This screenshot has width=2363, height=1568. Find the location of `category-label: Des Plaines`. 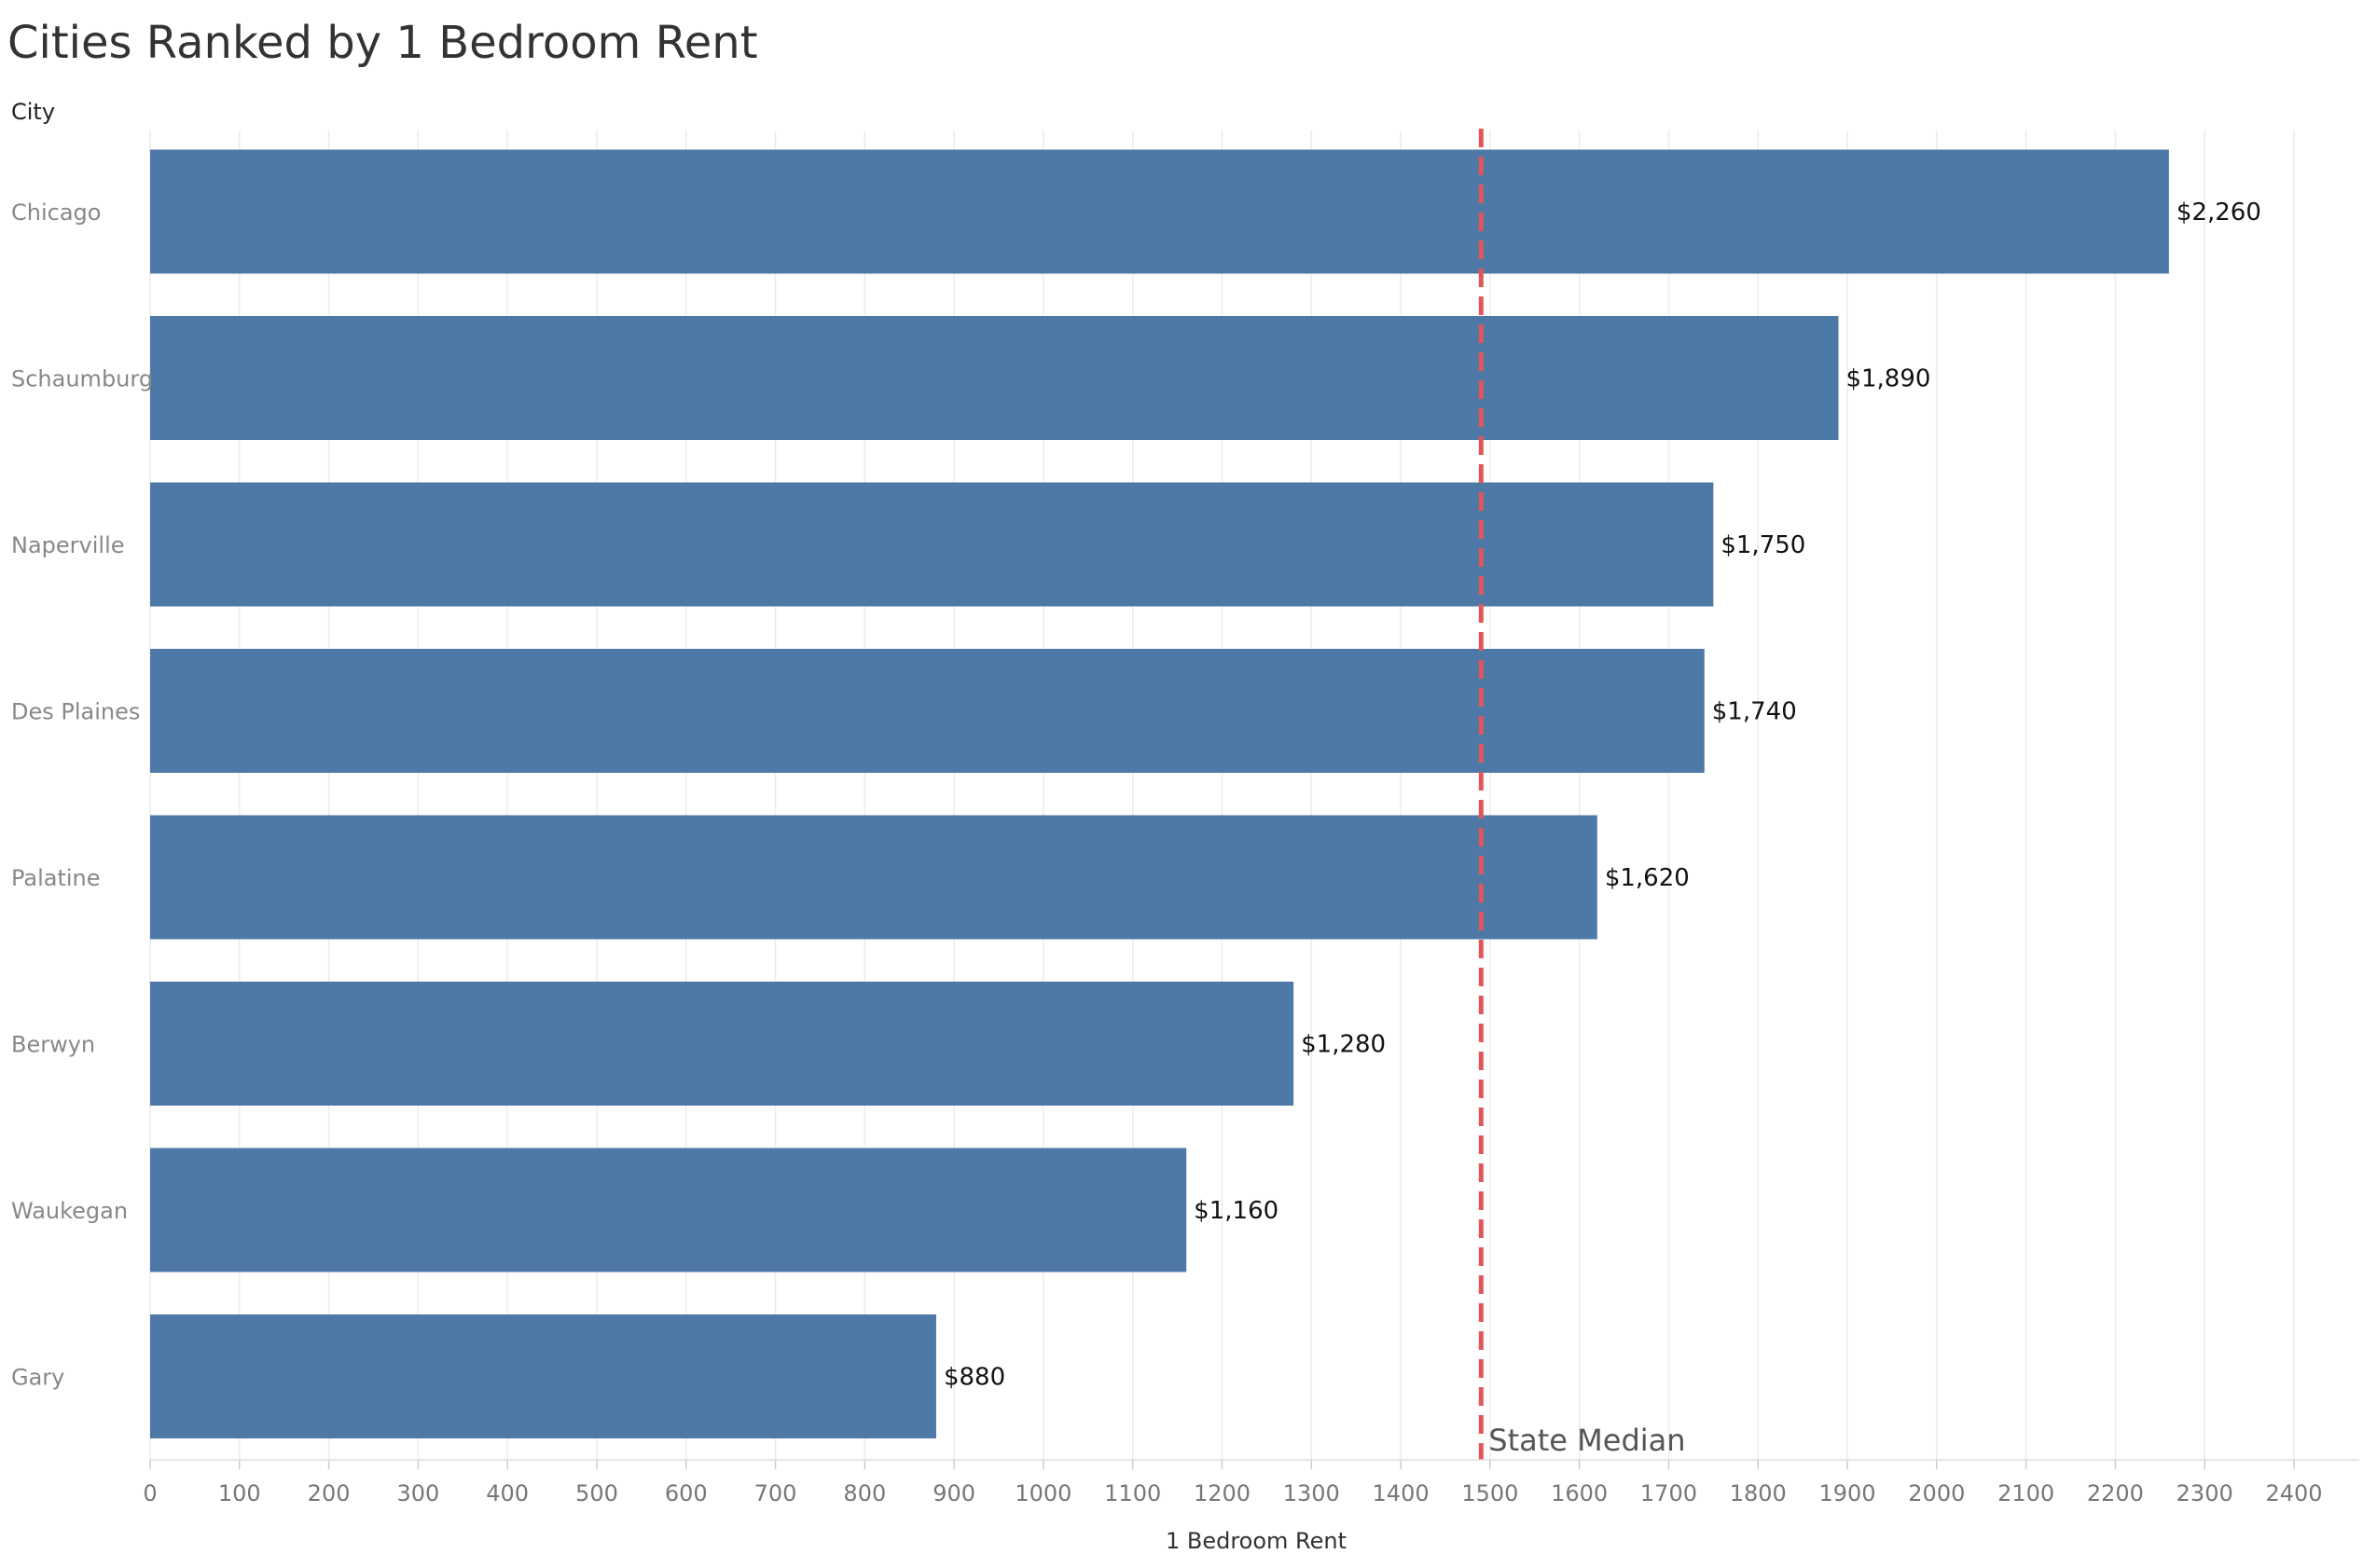

category-label: Des Plaines is located at coordinates (75, 712).